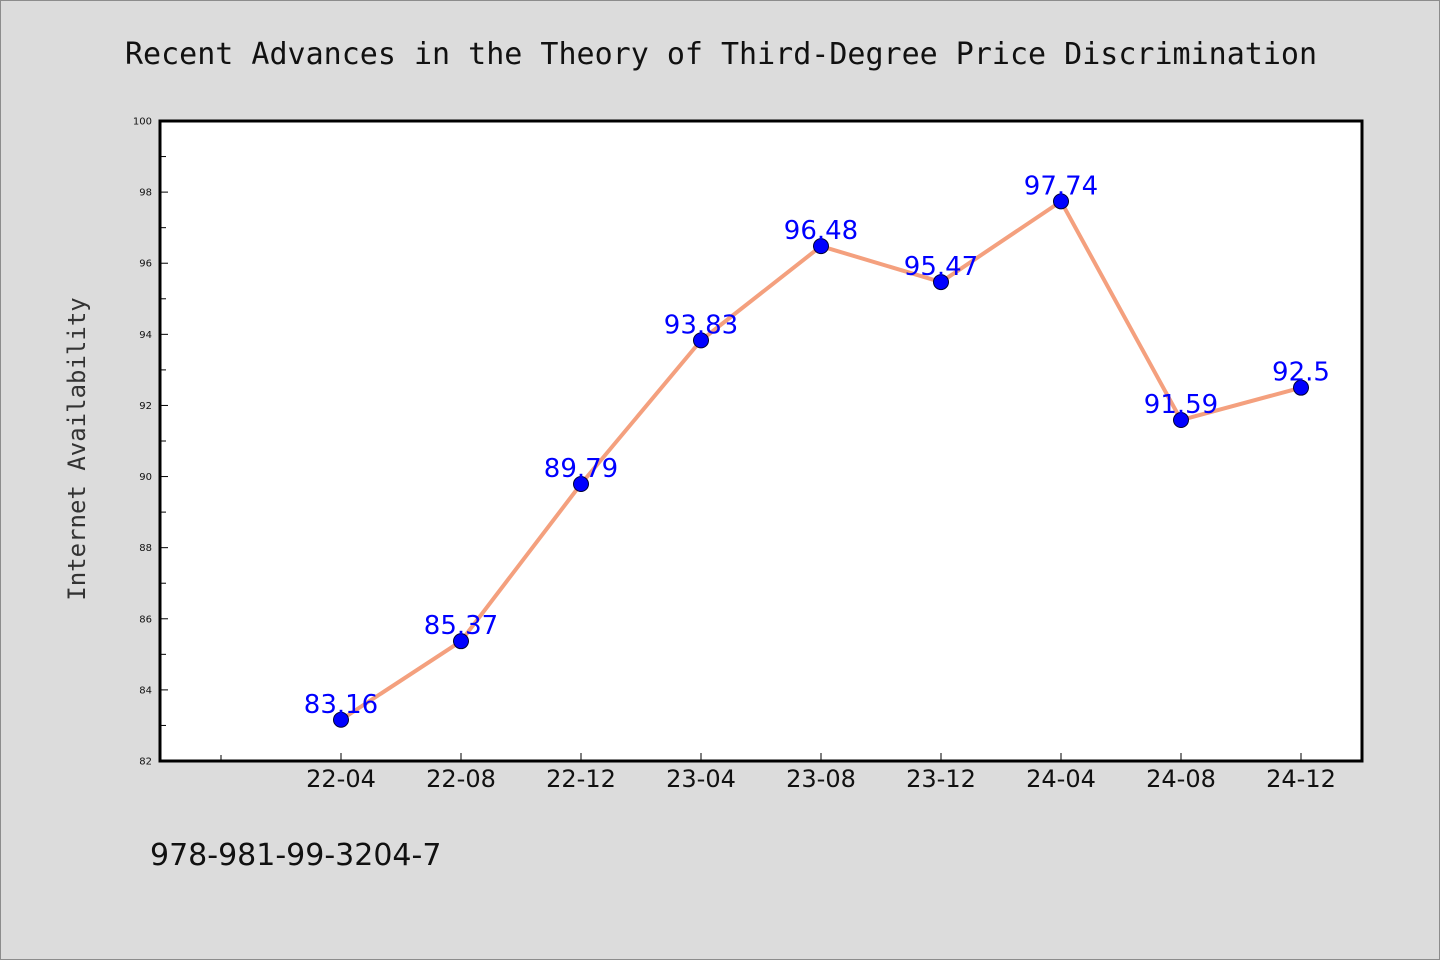 The width and height of the screenshot is (1440, 960). What do you see at coordinates (145, 406) in the screenshot?
I see `y-tick-label: 92` at bounding box center [145, 406].